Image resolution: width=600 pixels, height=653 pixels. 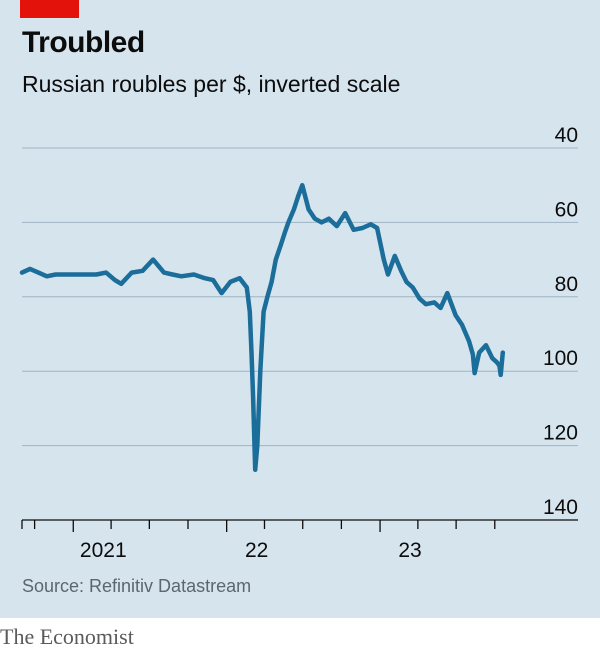 What do you see at coordinates (409, 550) in the screenshot?
I see `x-tick-label: 23` at bounding box center [409, 550].